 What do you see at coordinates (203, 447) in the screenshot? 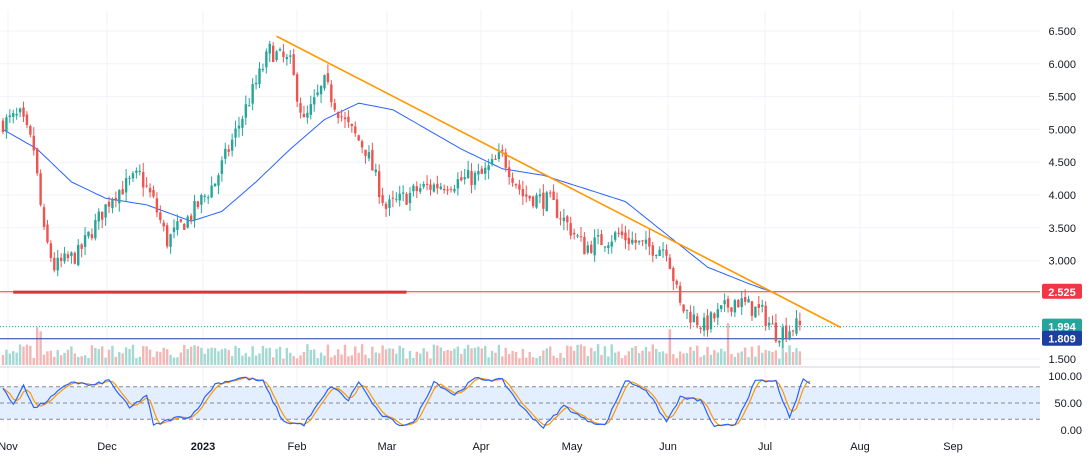
I see `time-tick-label: 2023` at bounding box center [203, 447].